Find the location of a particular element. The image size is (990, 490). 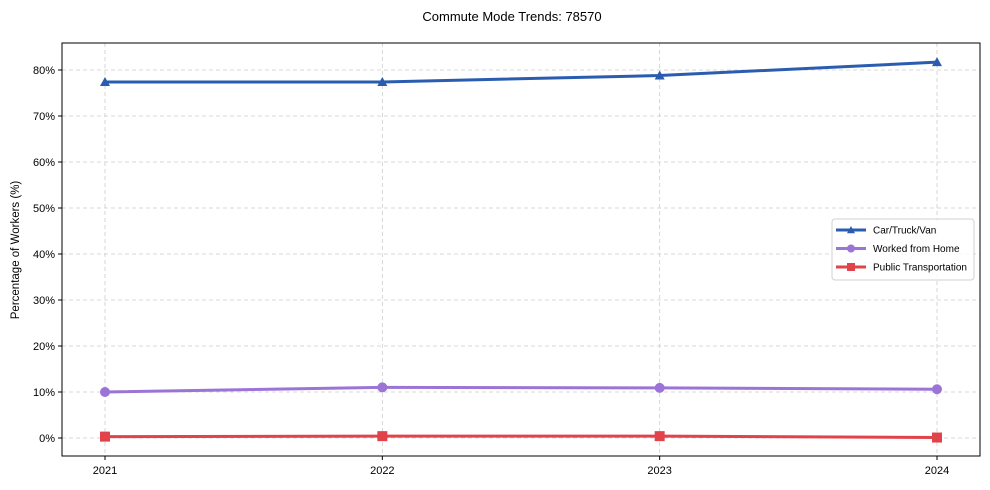

legend-label: Public Transportation is located at coordinates (920, 268).